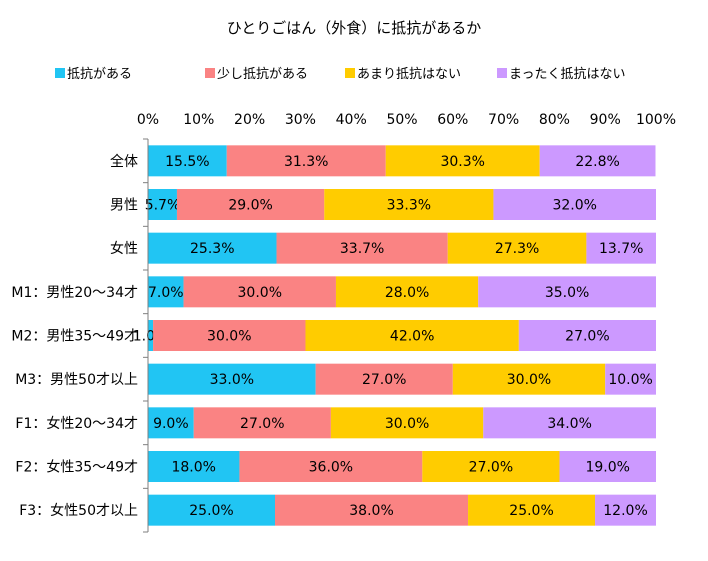  I want to click on data-label: 34.0%, so click(569, 424).